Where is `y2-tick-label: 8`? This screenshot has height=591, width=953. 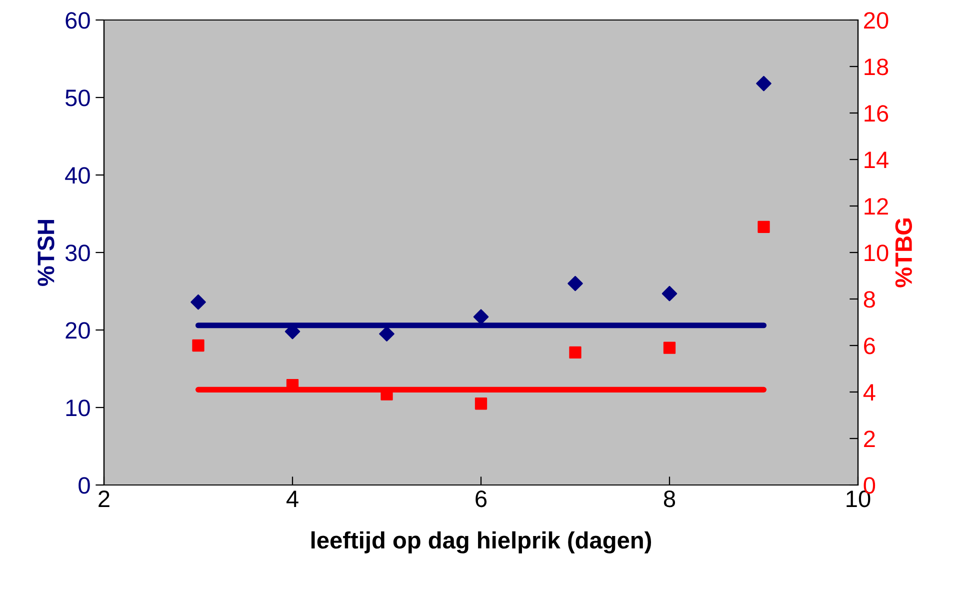
y2-tick-label: 8 is located at coordinates (869, 299).